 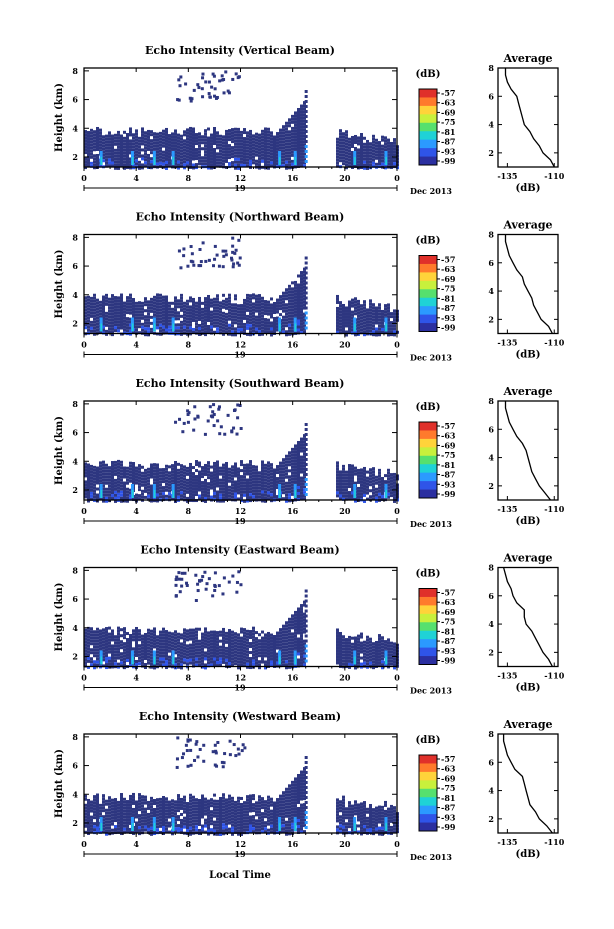 What do you see at coordinates (75, 490) in the screenshot?
I see `y-tick-label: 2` at bounding box center [75, 490].